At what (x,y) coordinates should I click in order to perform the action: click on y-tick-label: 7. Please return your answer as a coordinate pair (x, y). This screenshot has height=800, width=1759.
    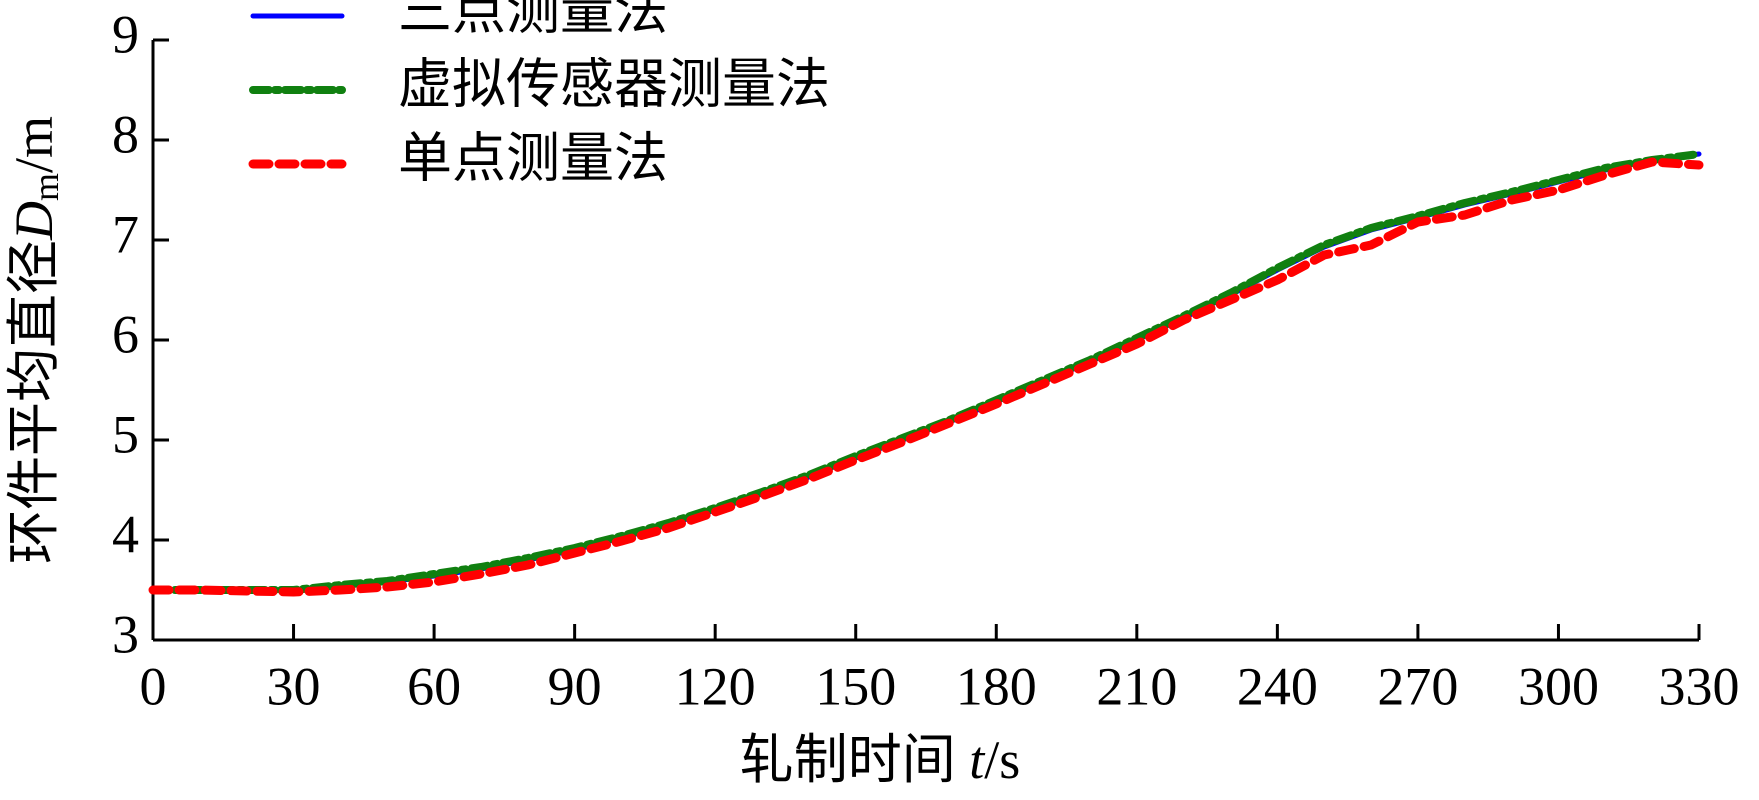
    Looking at the image, I should click on (125, 234).